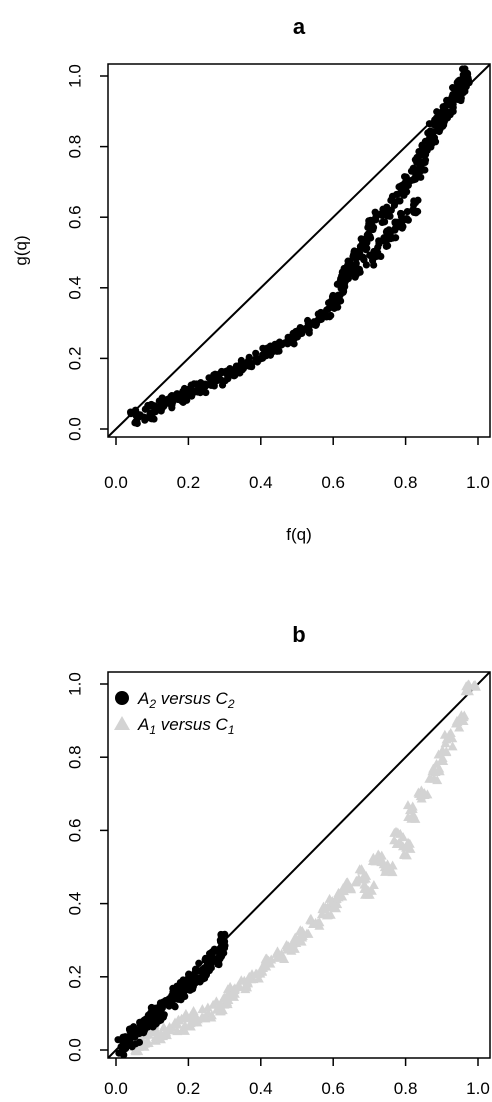  What do you see at coordinates (299, 534) in the screenshot?
I see `x-axis-label: f(q)` at bounding box center [299, 534].